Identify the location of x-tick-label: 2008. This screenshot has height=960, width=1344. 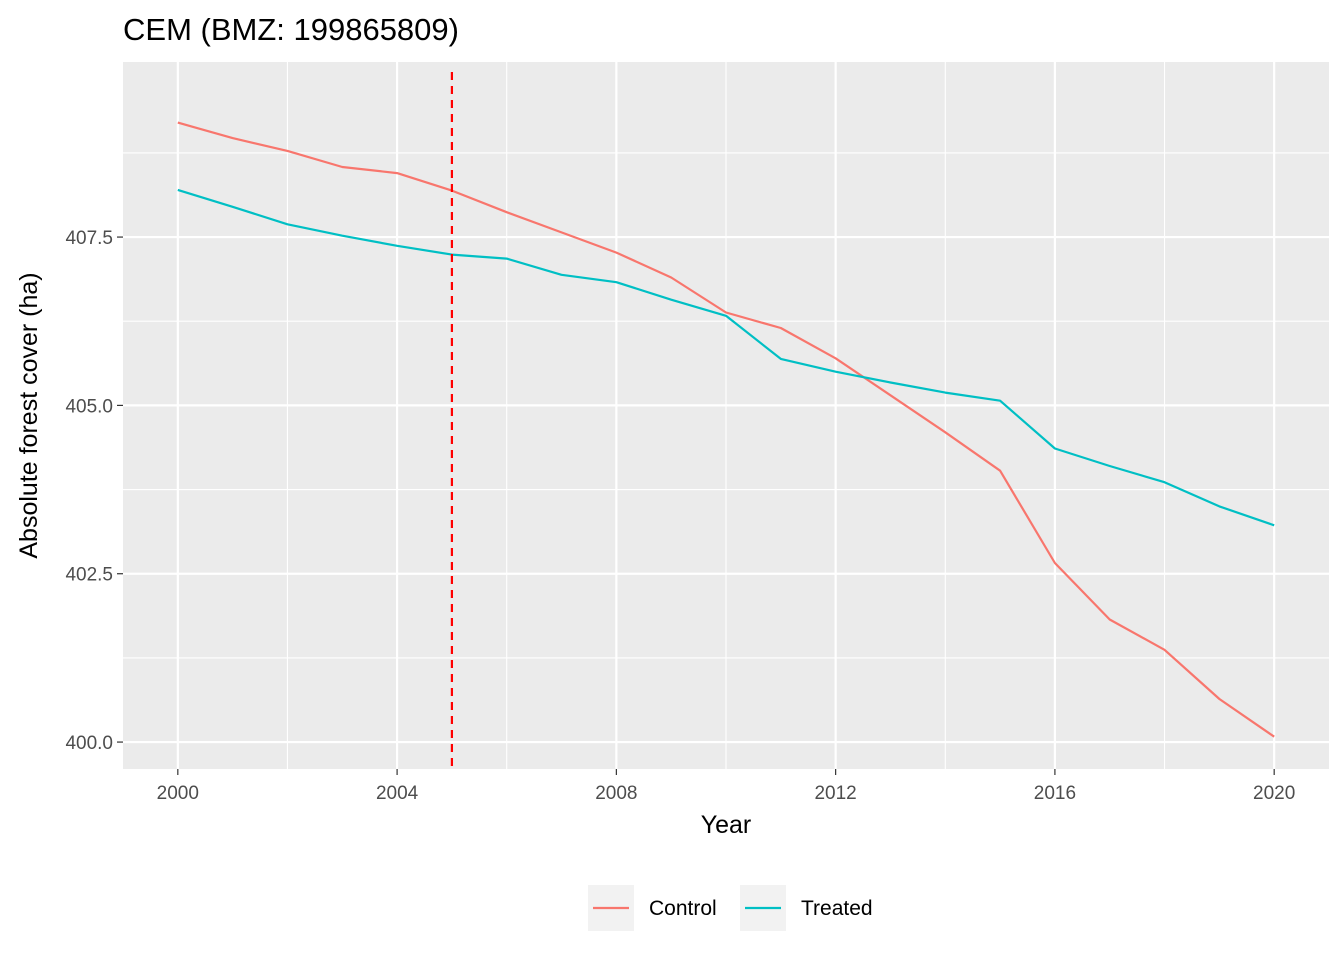
(616, 793).